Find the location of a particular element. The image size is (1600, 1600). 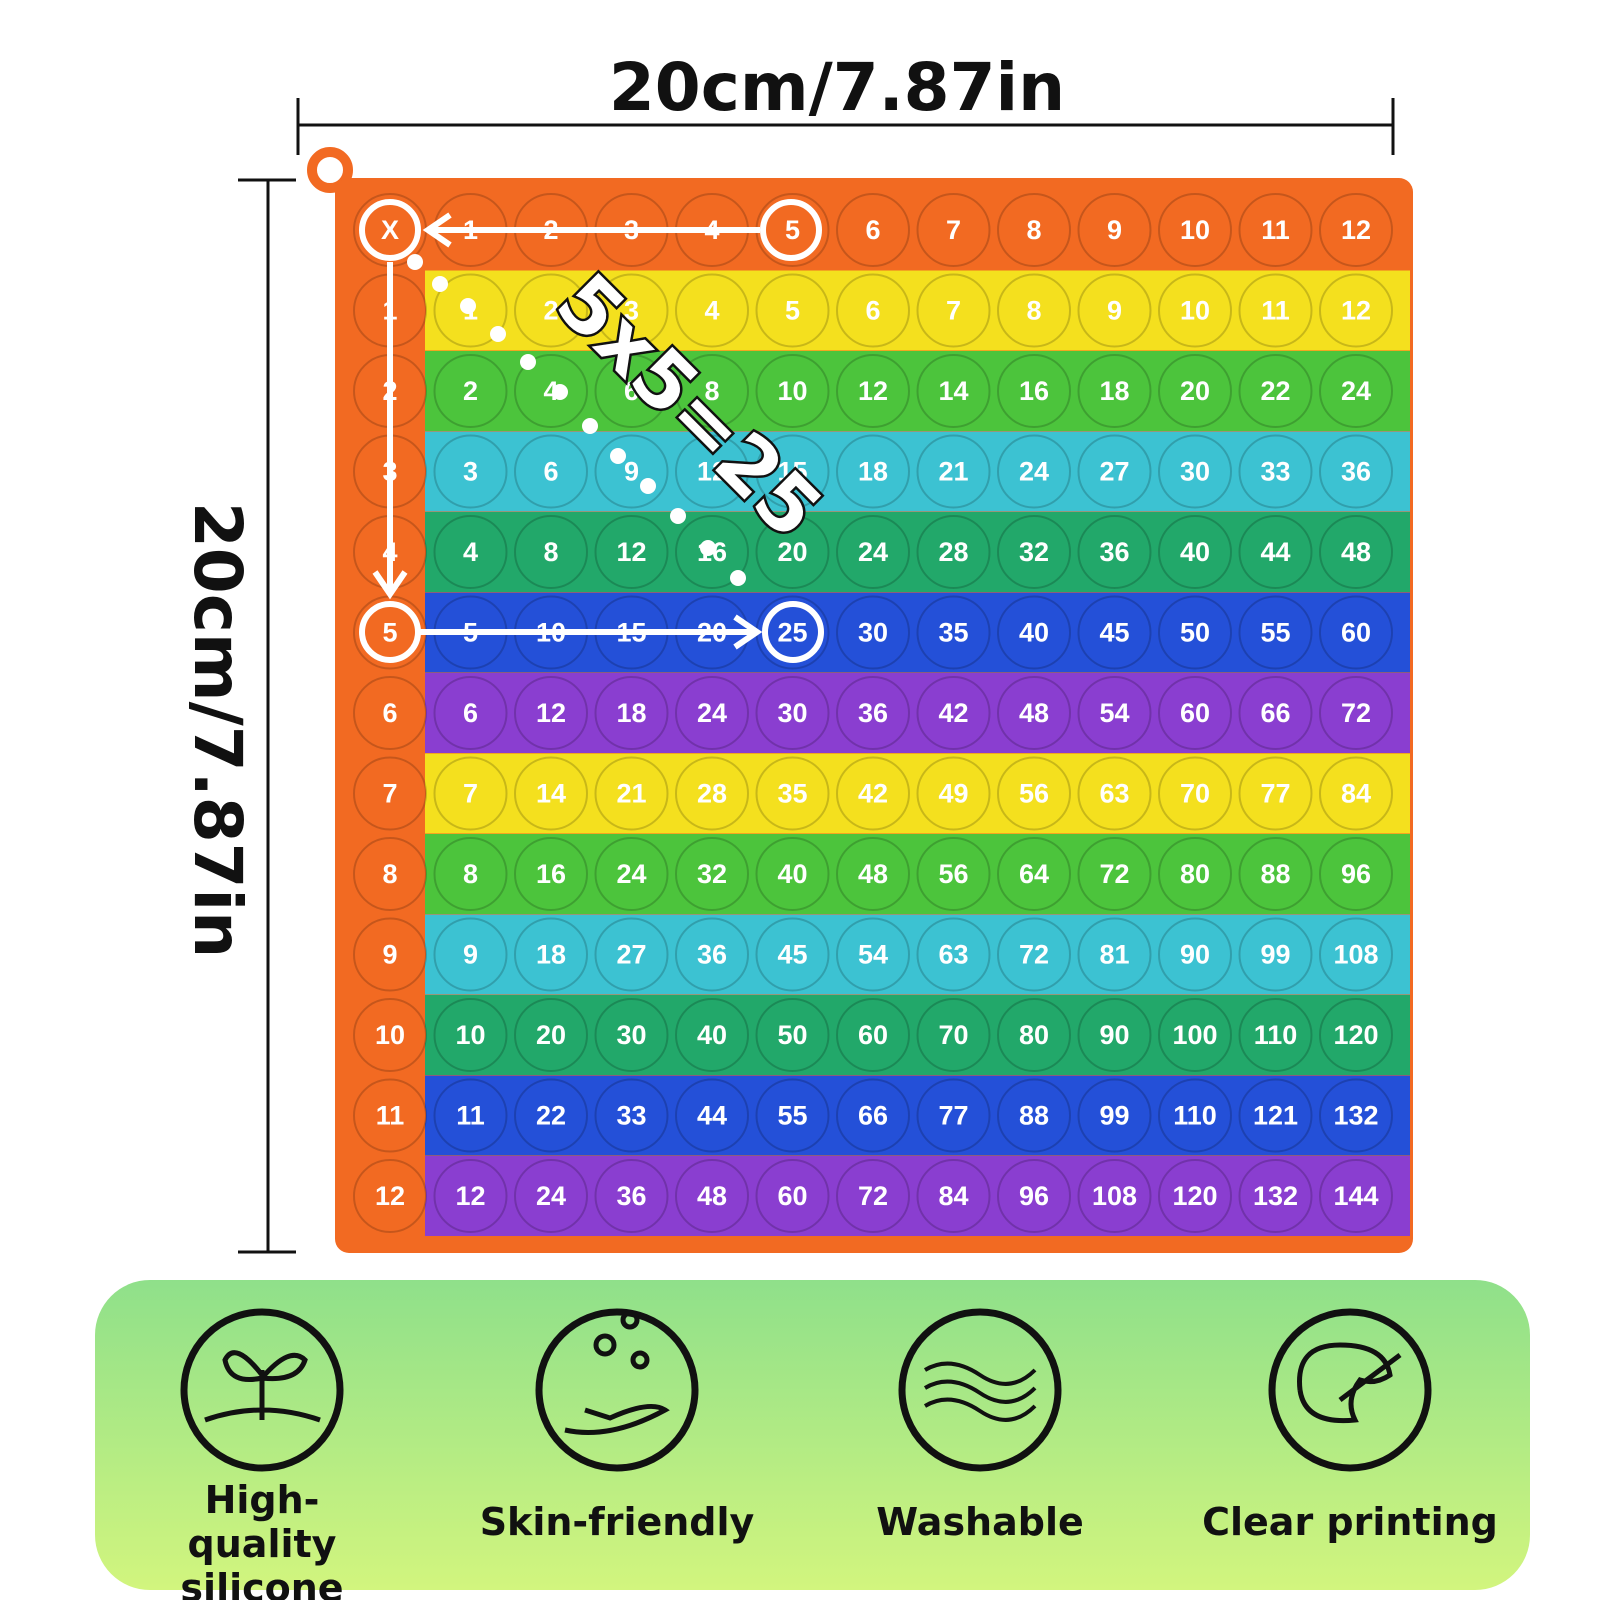

cell-number: 50 is located at coordinates (792, 1035).